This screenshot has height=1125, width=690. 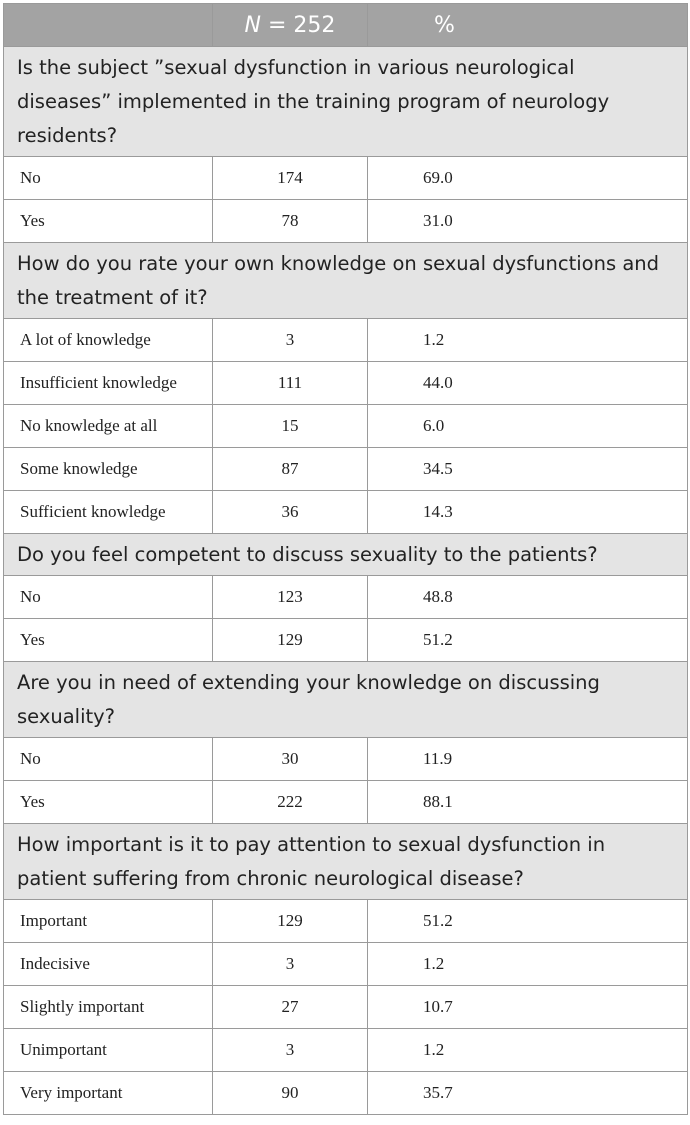 What do you see at coordinates (290, 221) in the screenshot?
I see `answer-count: 78` at bounding box center [290, 221].